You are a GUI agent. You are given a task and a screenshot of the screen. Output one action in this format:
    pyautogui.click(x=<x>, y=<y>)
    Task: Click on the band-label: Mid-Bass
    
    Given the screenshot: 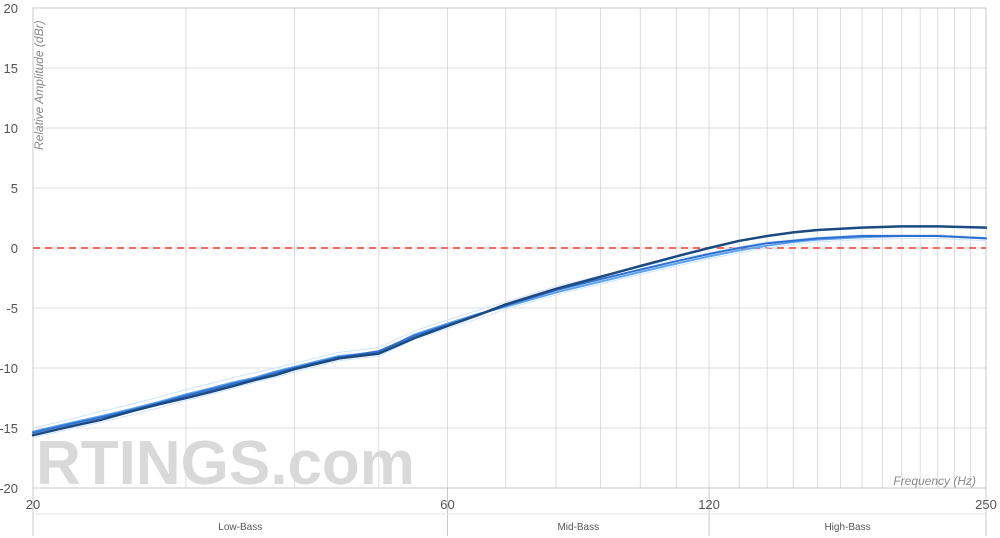 What is the action you would take?
    pyautogui.click(x=578, y=527)
    